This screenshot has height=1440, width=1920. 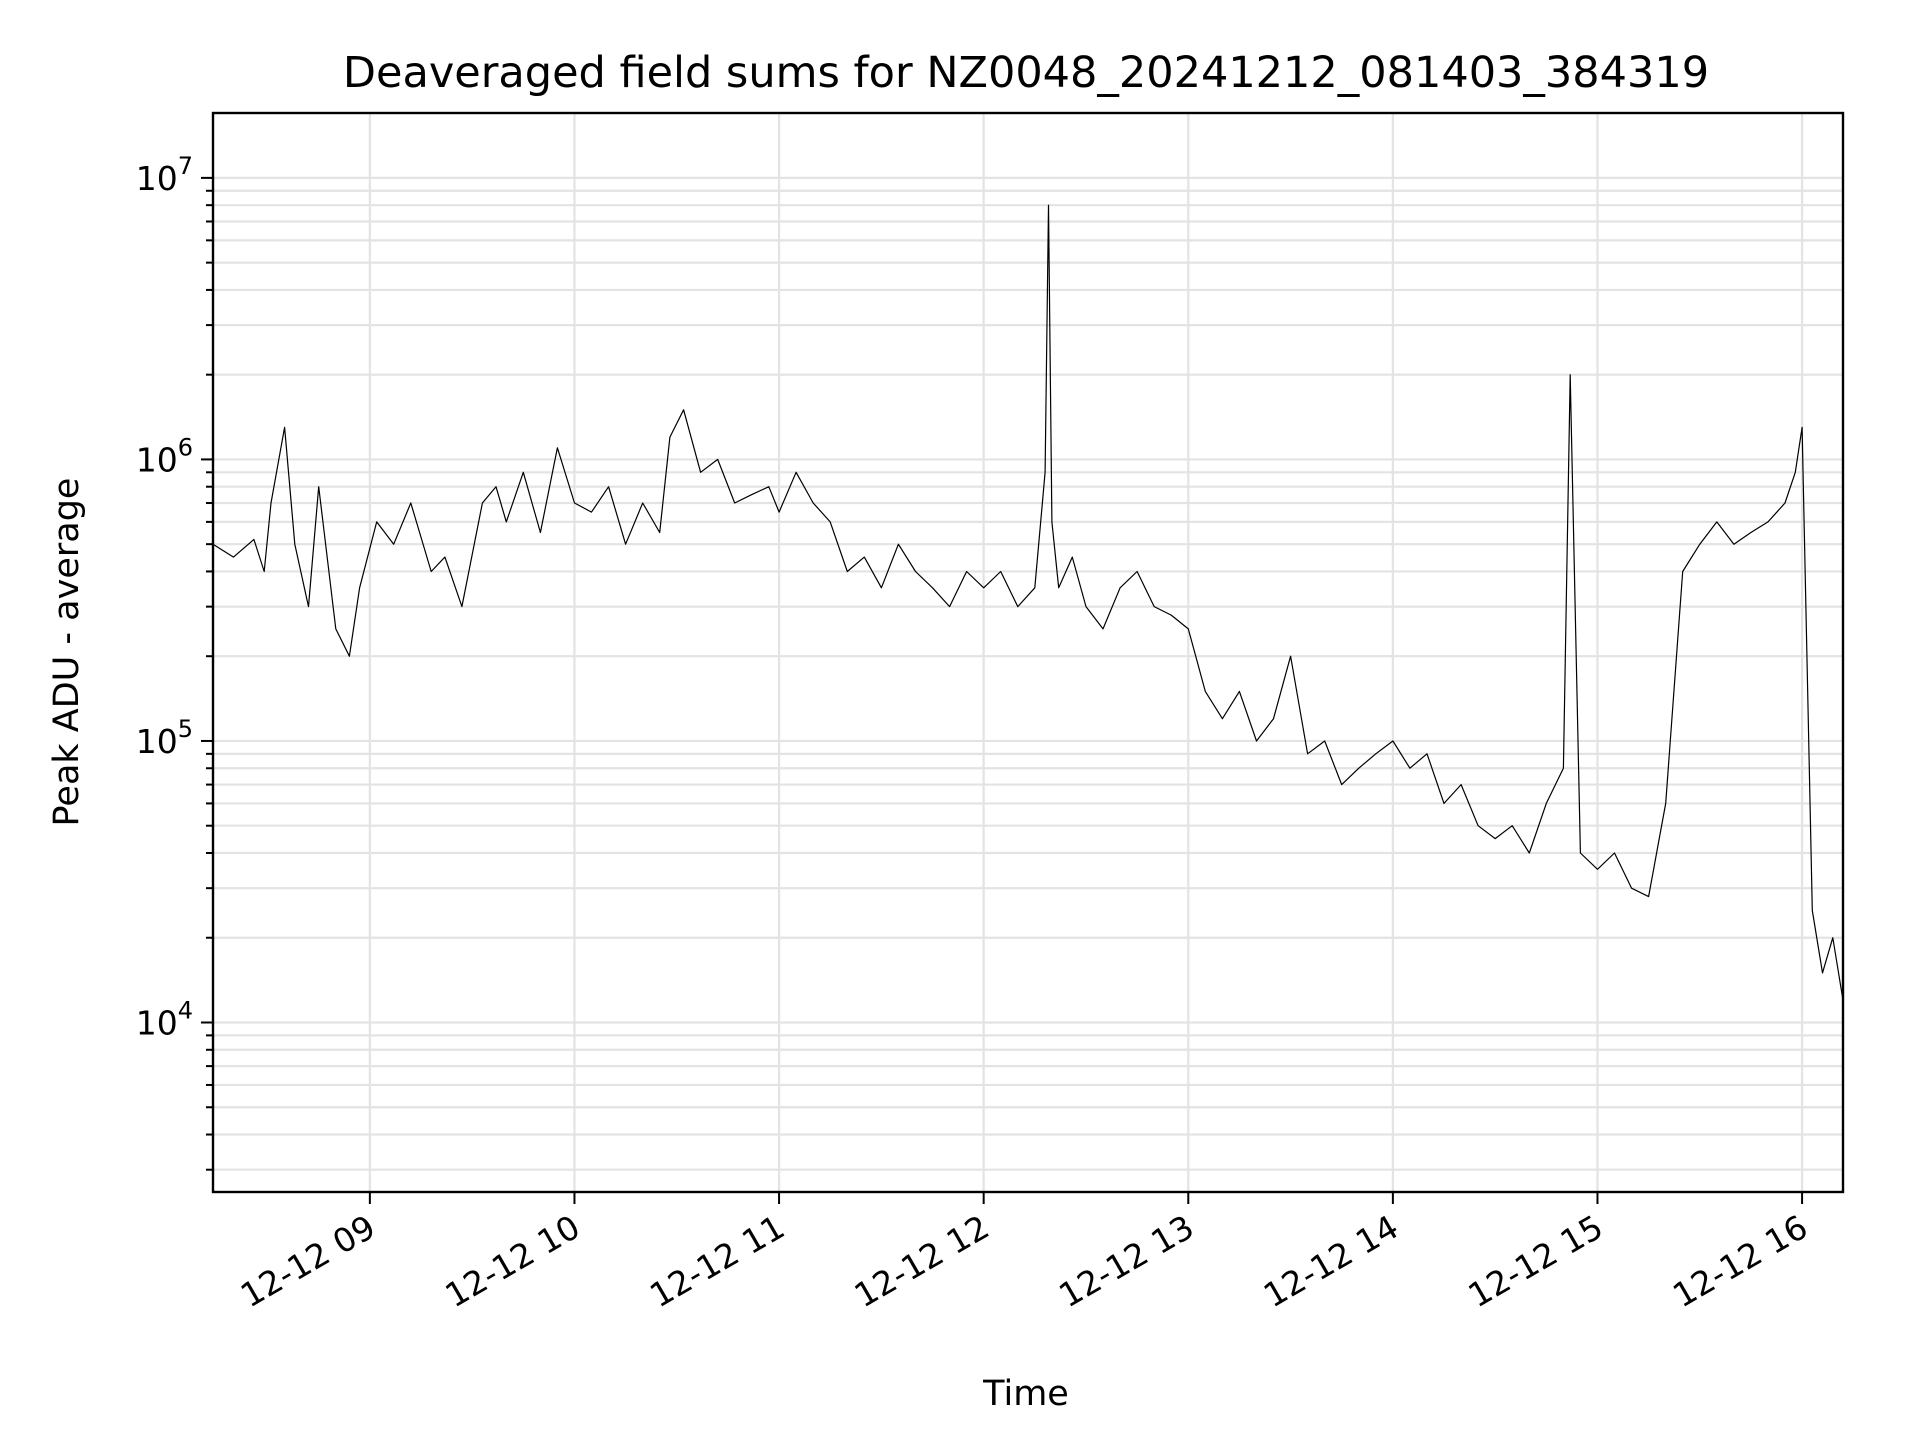 What do you see at coordinates (164, 738) in the screenshot?
I see `y-tick-label: 10⁵` at bounding box center [164, 738].